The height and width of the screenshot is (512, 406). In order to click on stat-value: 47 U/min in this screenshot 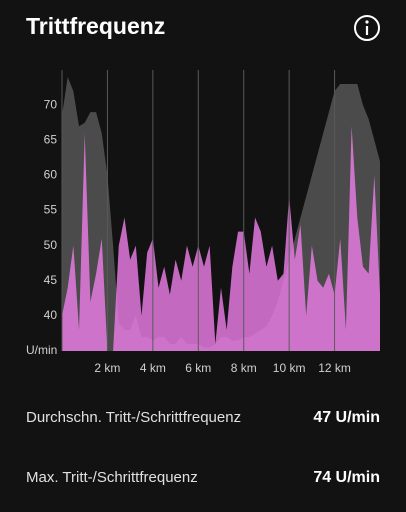, I will do `click(346, 417)`.